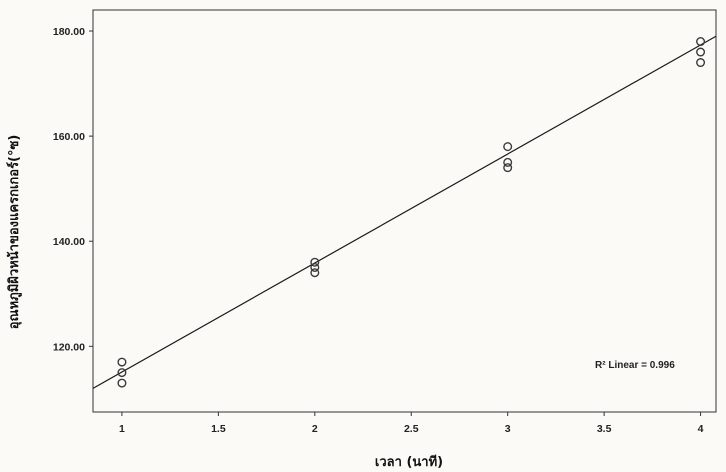 This screenshot has width=726, height=472. I want to click on x-tick-label: 2.5, so click(411, 429).